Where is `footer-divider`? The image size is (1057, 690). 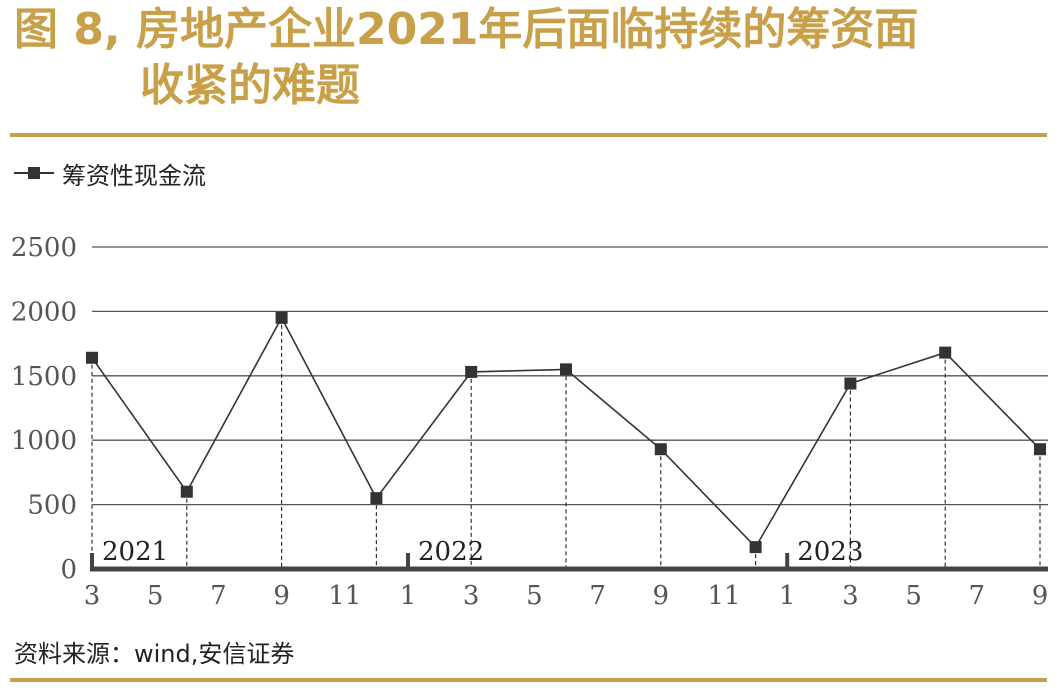
footer-divider is located at coordinates (528, 680).